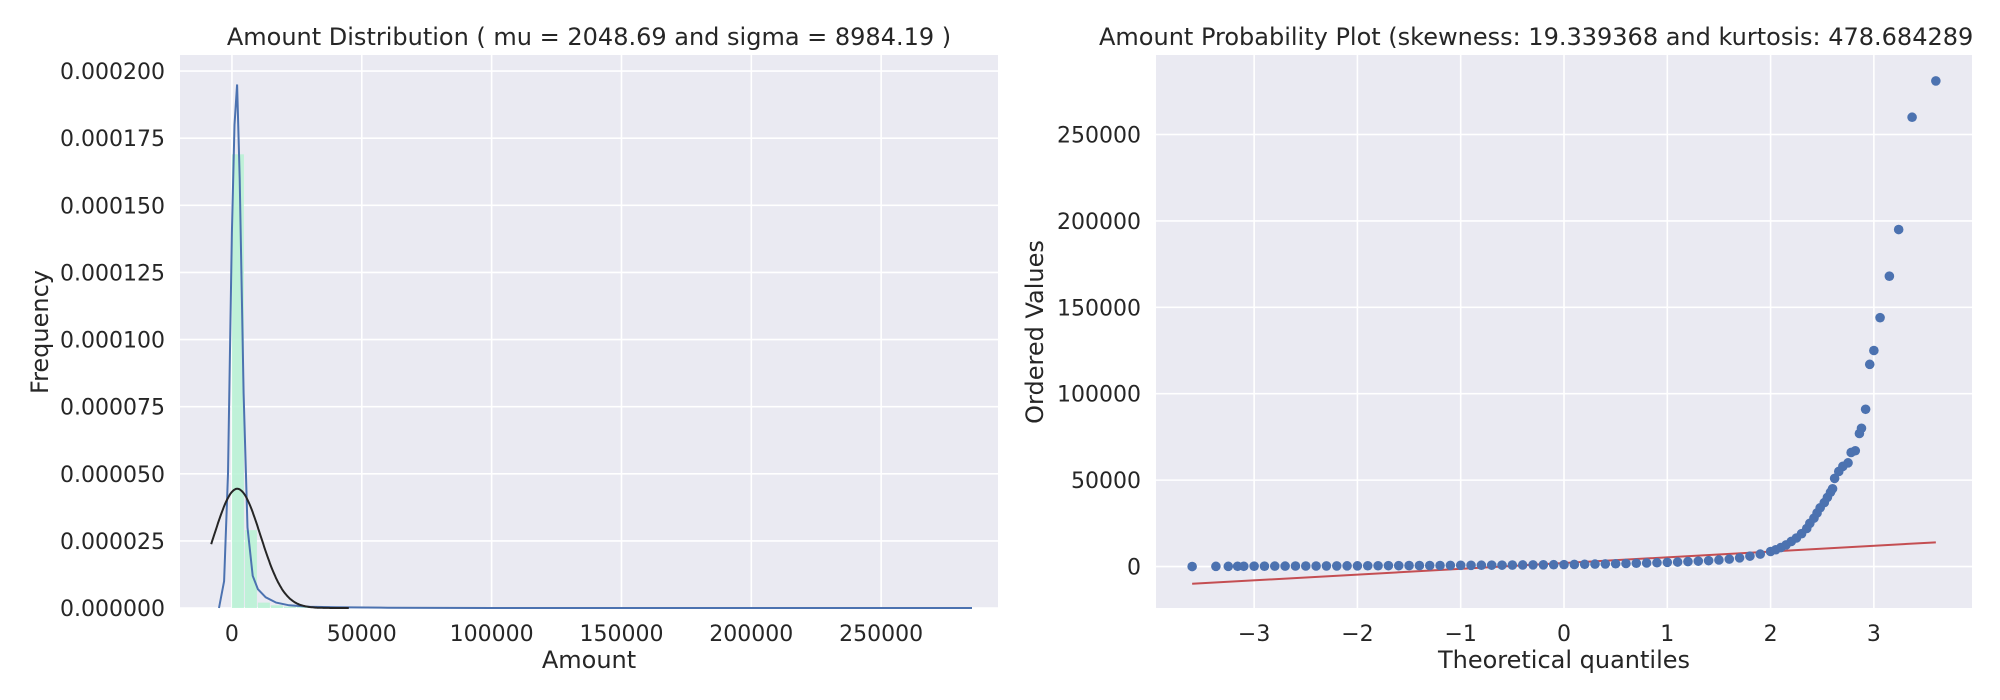 This screenshot has width=2000, height=700. What do you see at coordinates (1771, 634) in the screenshot?
I see `x-tick-label: 2` at bounding box center [1771, 634].